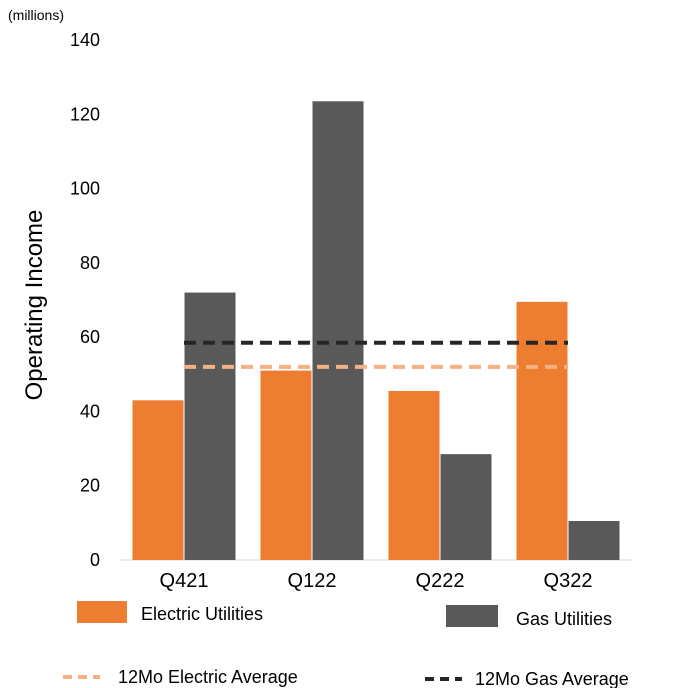 This screenshot has width=675, height=688. What do you see at coordinates (552, 678) in the screenshot?
I see `legend-label-gas-average: 12Mo Gas Average` at bounding box center [552, 678].